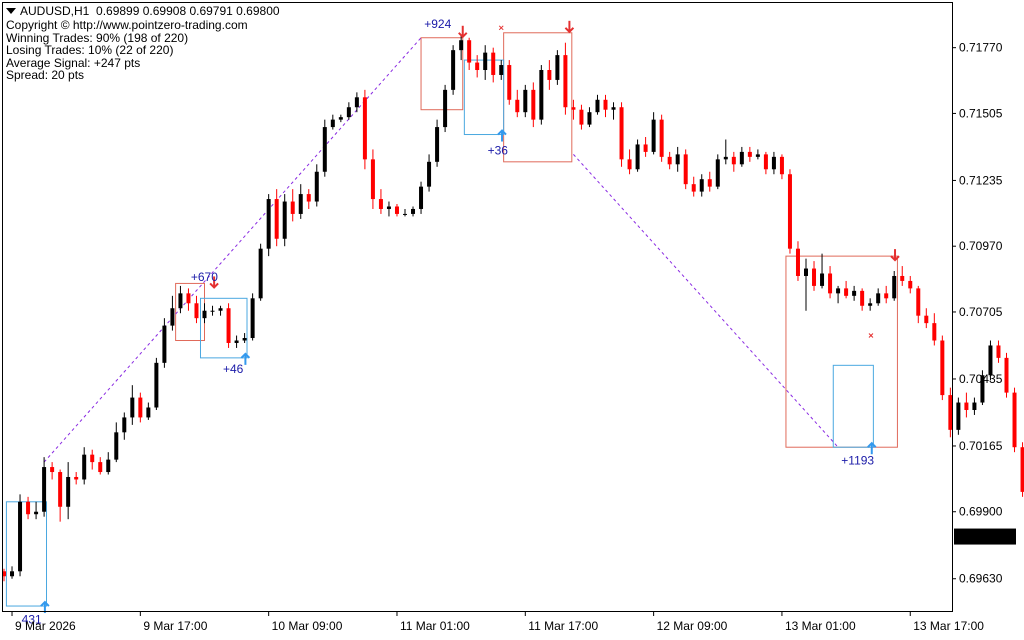 This screenshot has width=1024, height=640. Describe the element at coordinates (706, 301) in the screenshot. I see `signal-trend-line` at that location.